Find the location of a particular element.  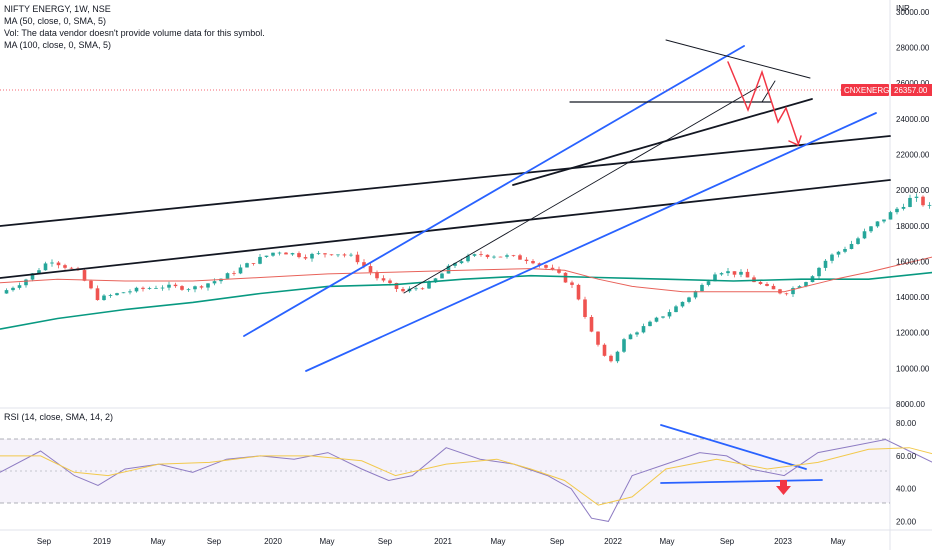

rsi-tick-label: 80.00 is located at coordinates (906, 423).